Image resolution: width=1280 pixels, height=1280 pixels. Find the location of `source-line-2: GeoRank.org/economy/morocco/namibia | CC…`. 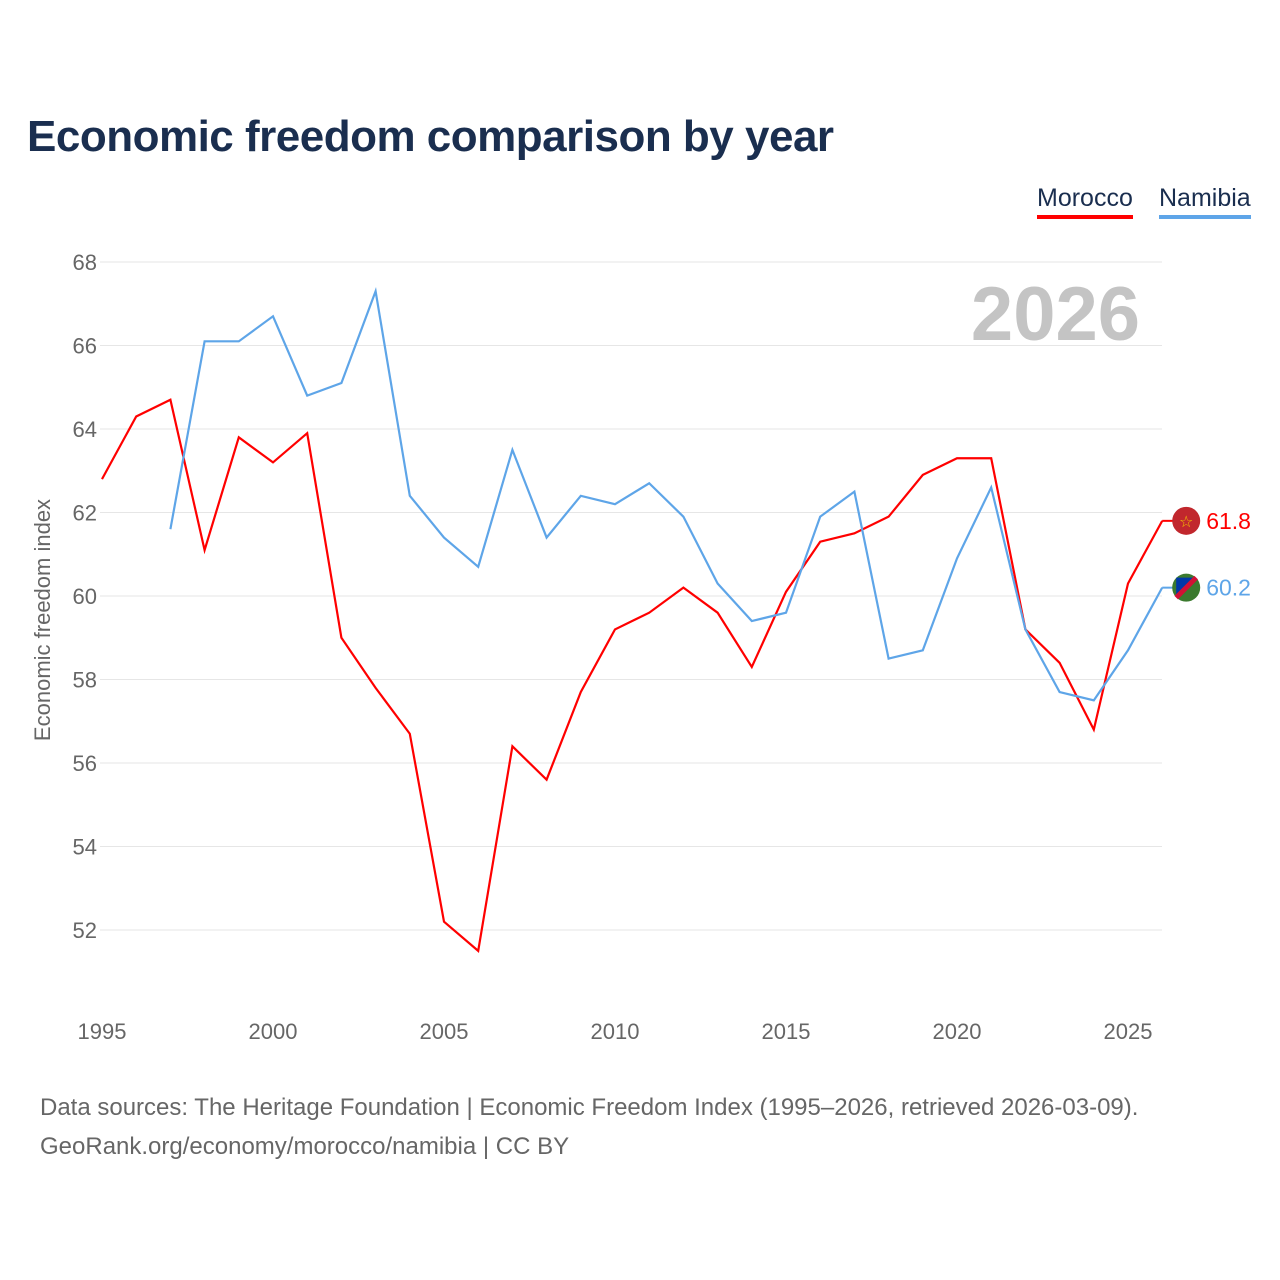

source-line-2: GeoRank.org/economy/morocco/namibia | CC… is located at coordinates (305, 1146).